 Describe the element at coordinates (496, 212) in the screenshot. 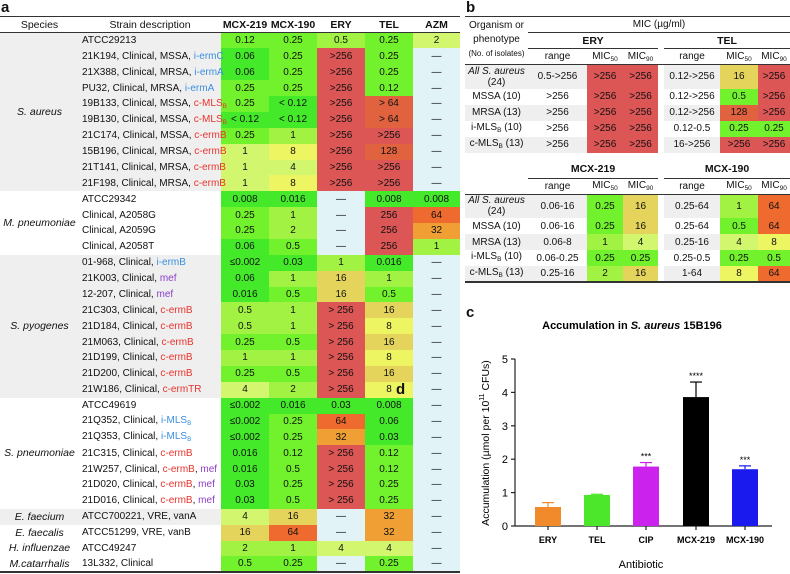

I see `organism-text-text: (24)` at that location.